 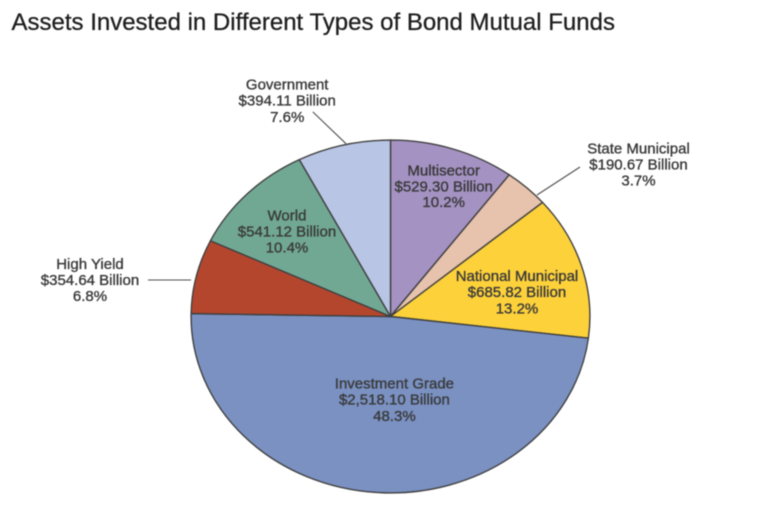 I want to click on svg-text: 48.3%, so click(x=394, y=416).